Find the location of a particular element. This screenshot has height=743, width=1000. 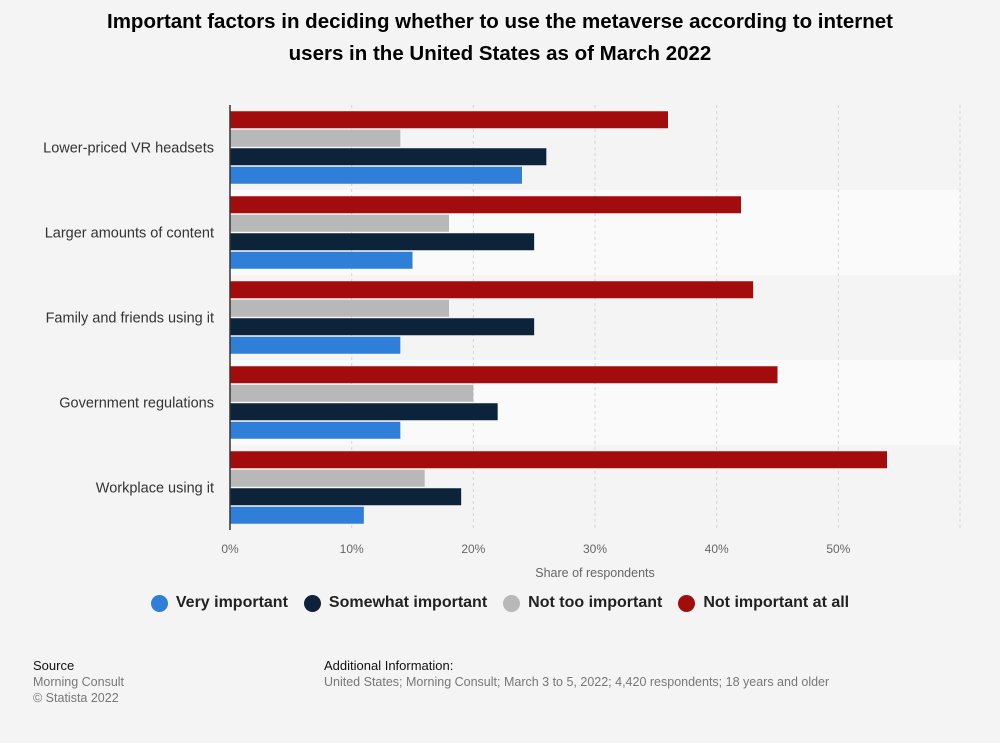

source-block: Source Morning Consult © Statista 2022 is located at coordinates (78, 682).